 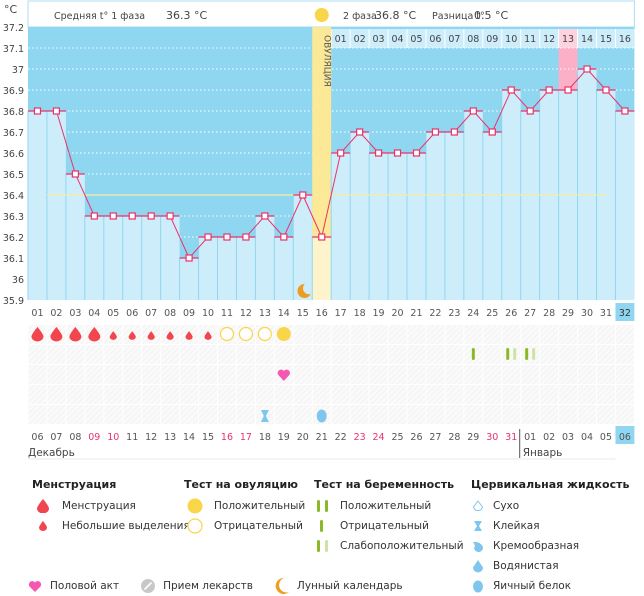 I want to click on cycle-day-label: 05, so click(x=113, y=313).